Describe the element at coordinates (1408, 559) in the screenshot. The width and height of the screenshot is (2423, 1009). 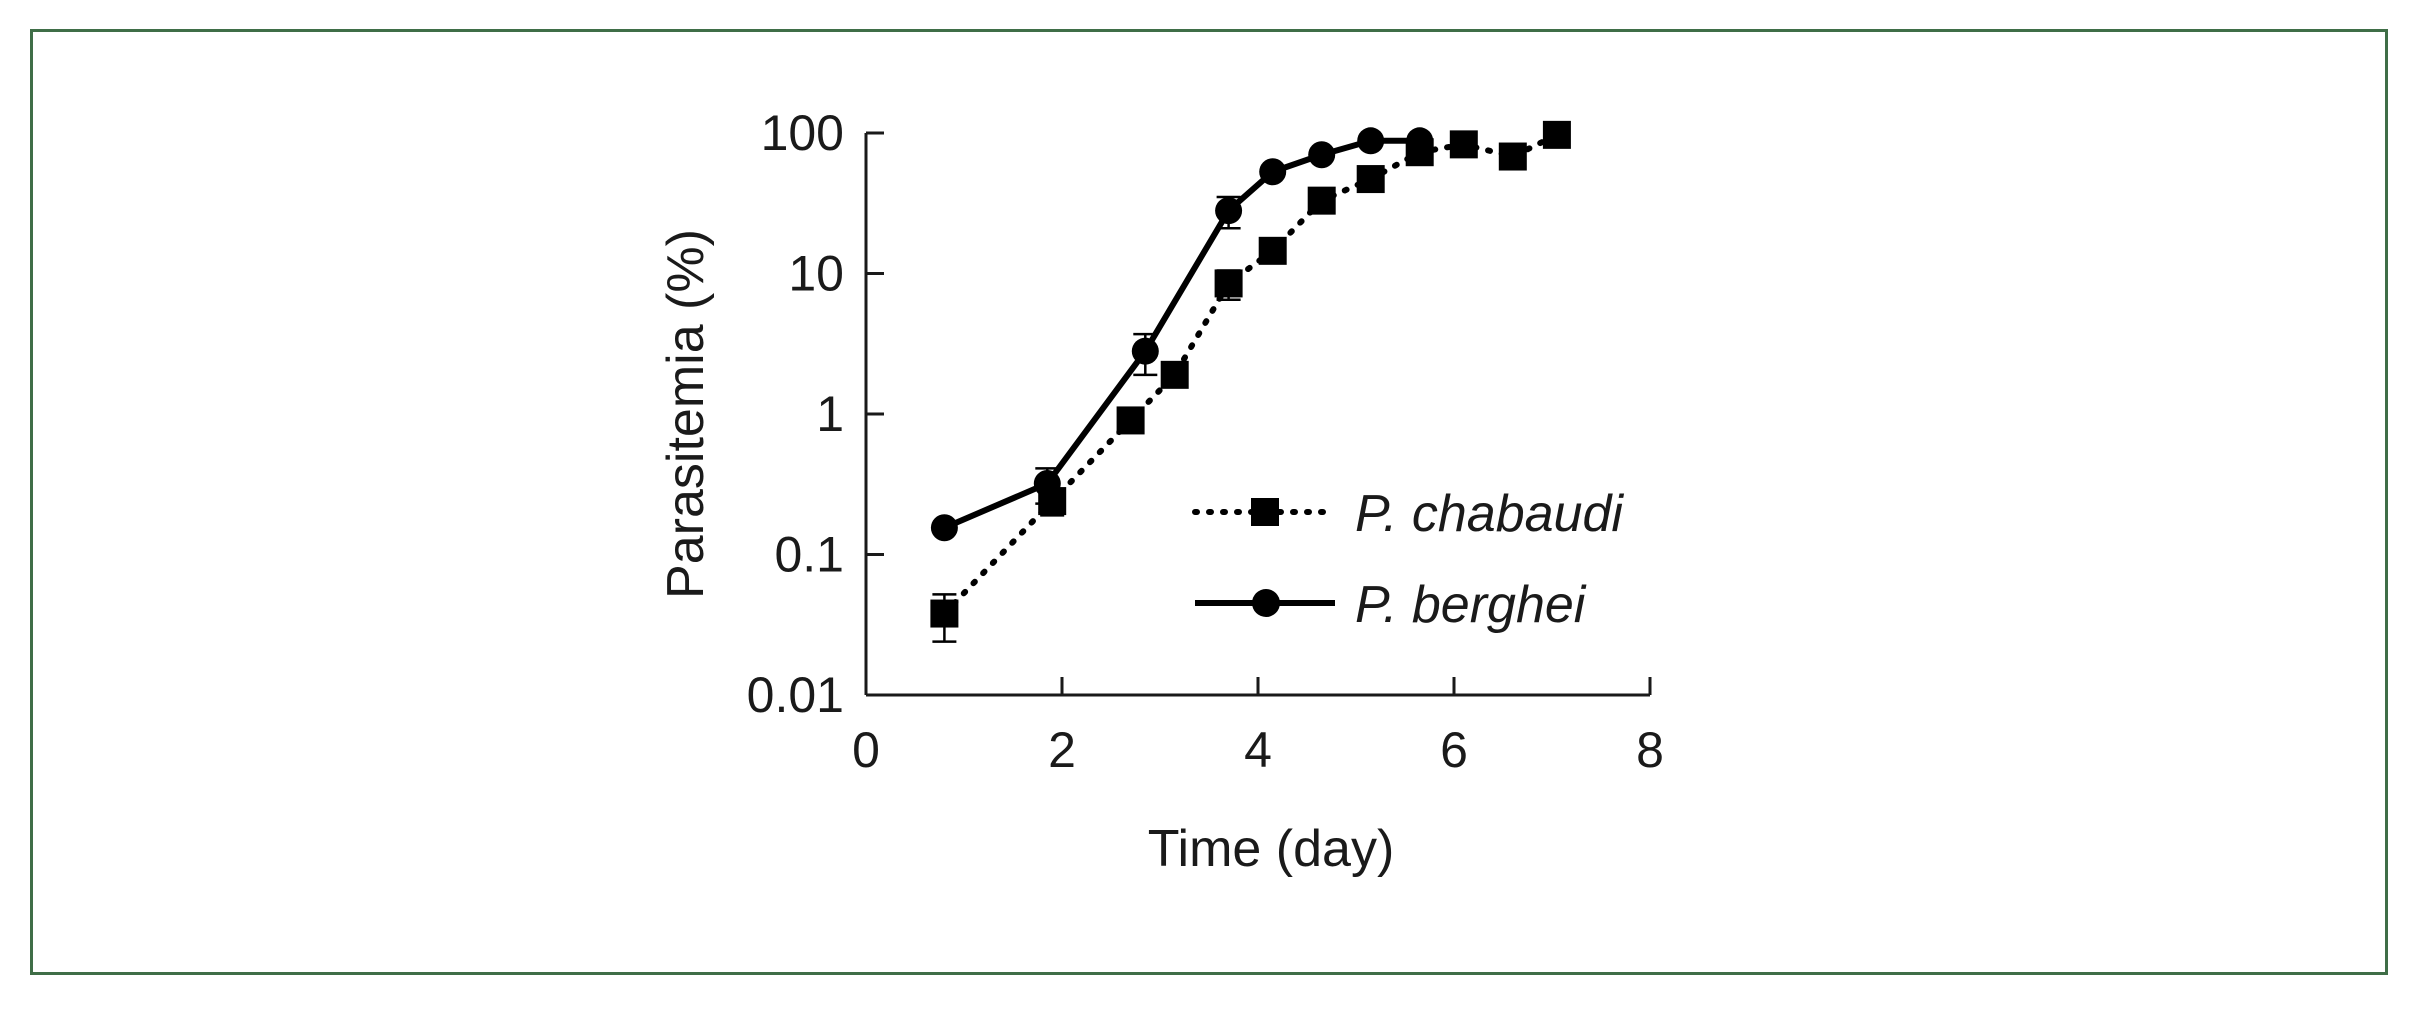
I see `legend: P. chabaudi P. berghei` at that location.